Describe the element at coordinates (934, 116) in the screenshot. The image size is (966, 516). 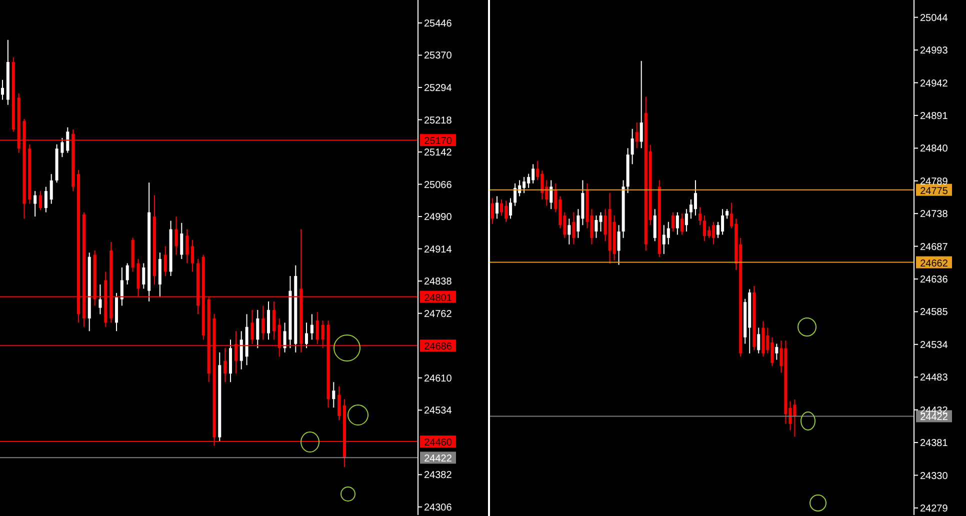
I see `y-tick-label: 24891` at that location.